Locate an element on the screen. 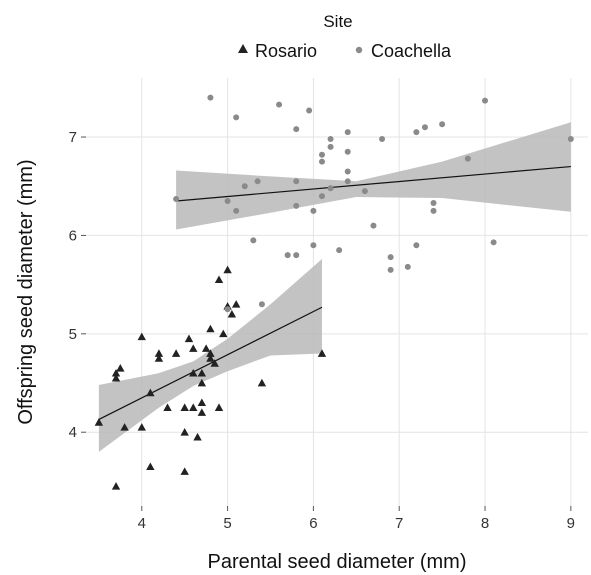  x-tick-label: 8 is located at coordinates (485, 523).